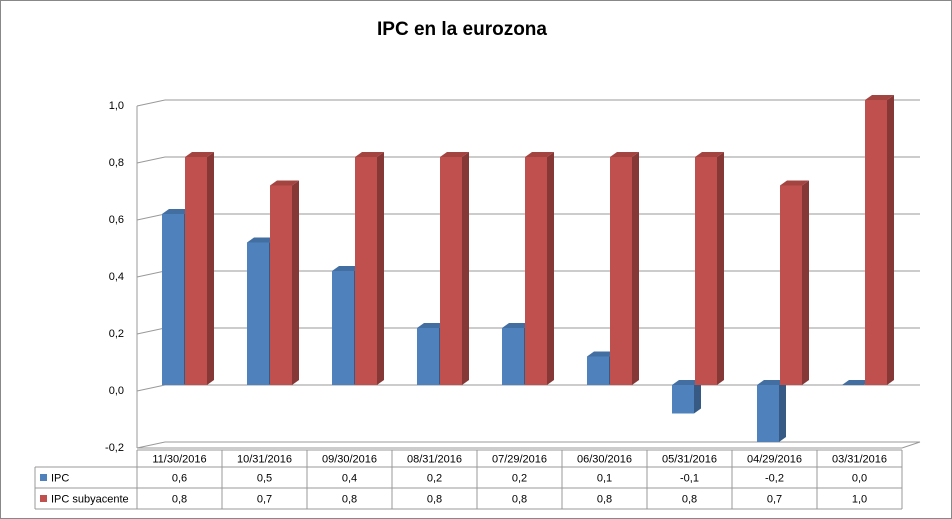 Image resolution: width=952 pixels, height=519 pixels. Describe the element at coordinates (116, 220) in the screenshot. I see `y-tick-label: 0,6` at that location.